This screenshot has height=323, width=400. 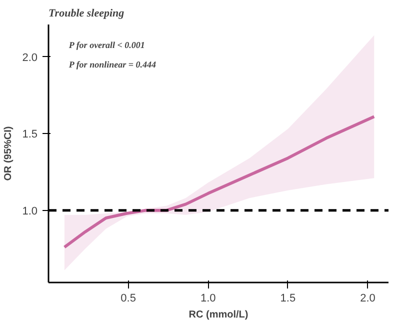 I want to click on annotation: P for nonlinear = 0.444, so click(x=112, y=64).